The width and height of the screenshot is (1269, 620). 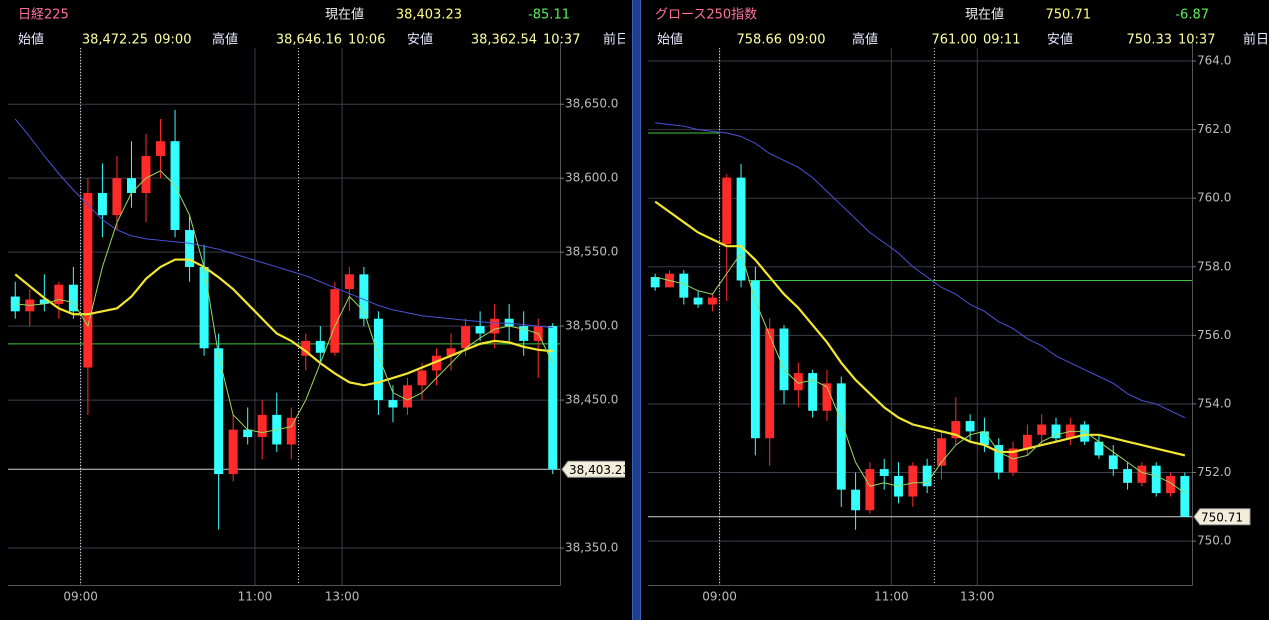 What do you see at coordinates (1214, 472) in the screenshot?
I see `y-tick-label: 752.0` at bounding box center [1214, 472].